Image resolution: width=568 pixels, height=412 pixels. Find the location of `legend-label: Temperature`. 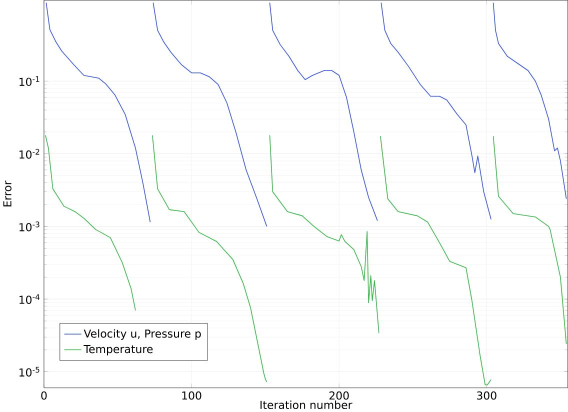

legend-label: Temperature is located at coordinates (118, 350).